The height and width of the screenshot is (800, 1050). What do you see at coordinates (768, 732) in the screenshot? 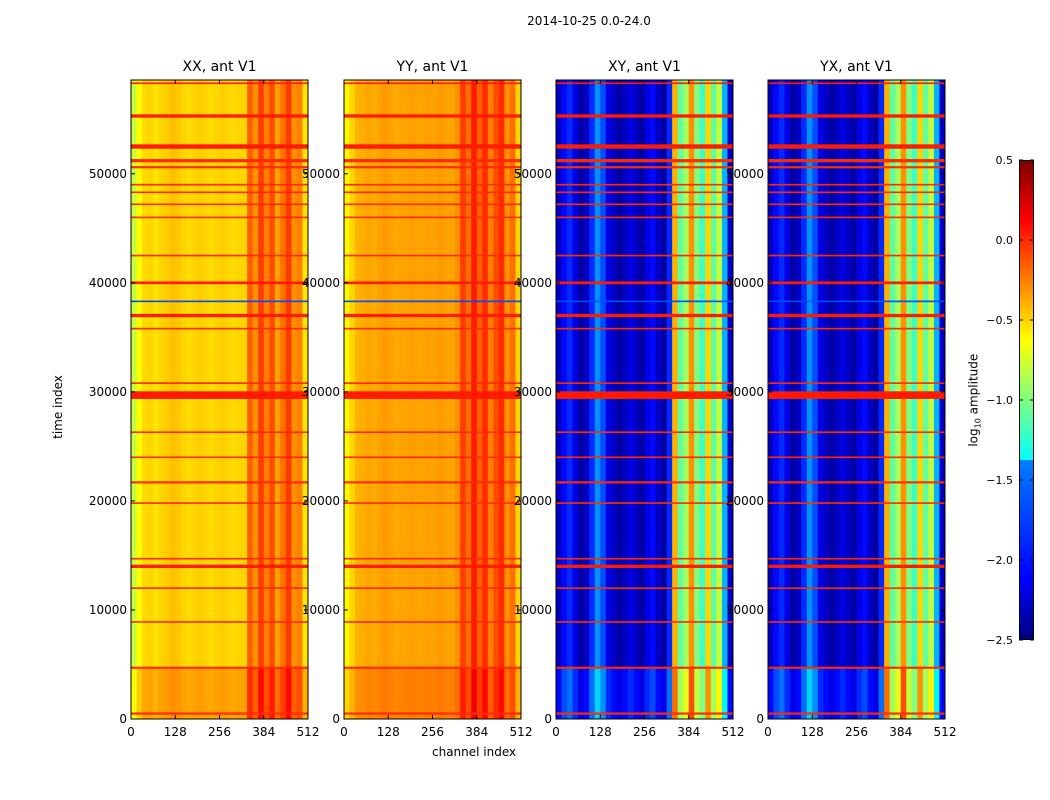
I see `x-tick-label: 0` at bounding box center [768, 732].